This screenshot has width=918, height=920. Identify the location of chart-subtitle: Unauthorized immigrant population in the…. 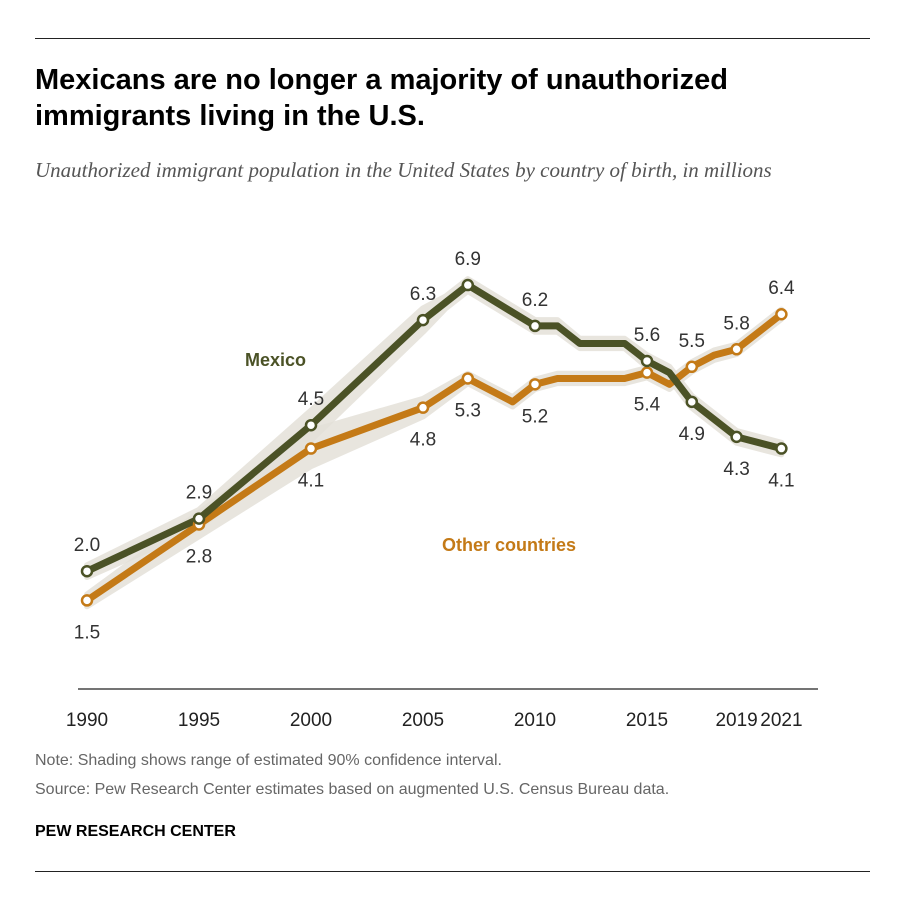
(403, 170).